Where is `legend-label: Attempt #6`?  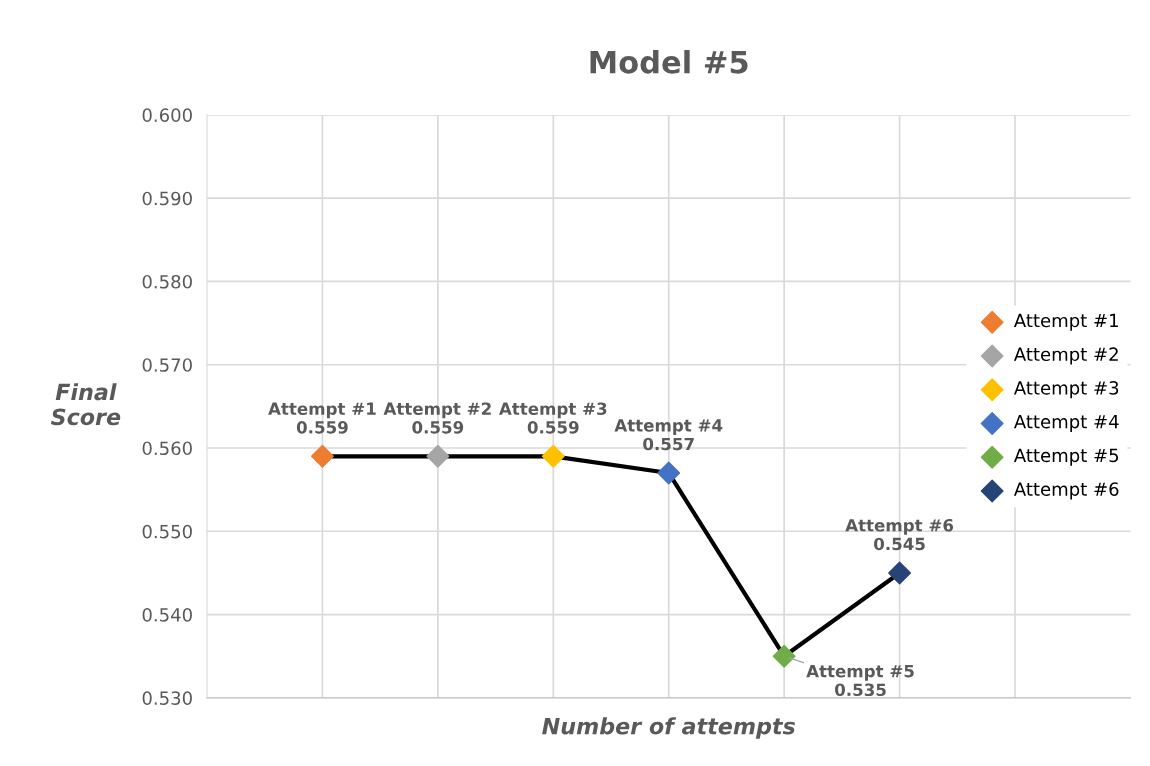
legend-label: Attempt #6 is located at coordinates (1066, 491).